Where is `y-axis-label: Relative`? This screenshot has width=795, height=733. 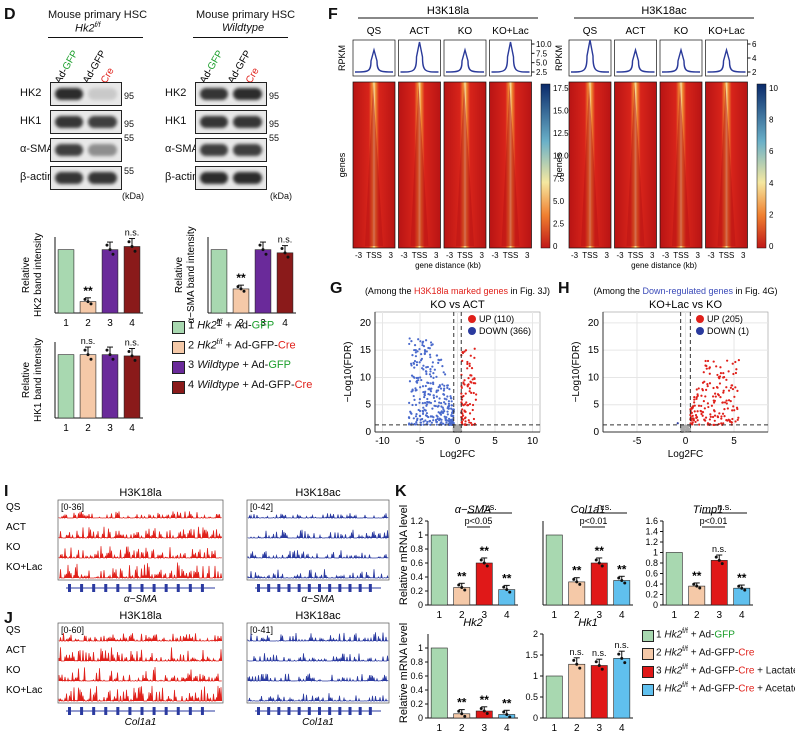
y-axis-label: Relative is located at coordinates (26, 275).